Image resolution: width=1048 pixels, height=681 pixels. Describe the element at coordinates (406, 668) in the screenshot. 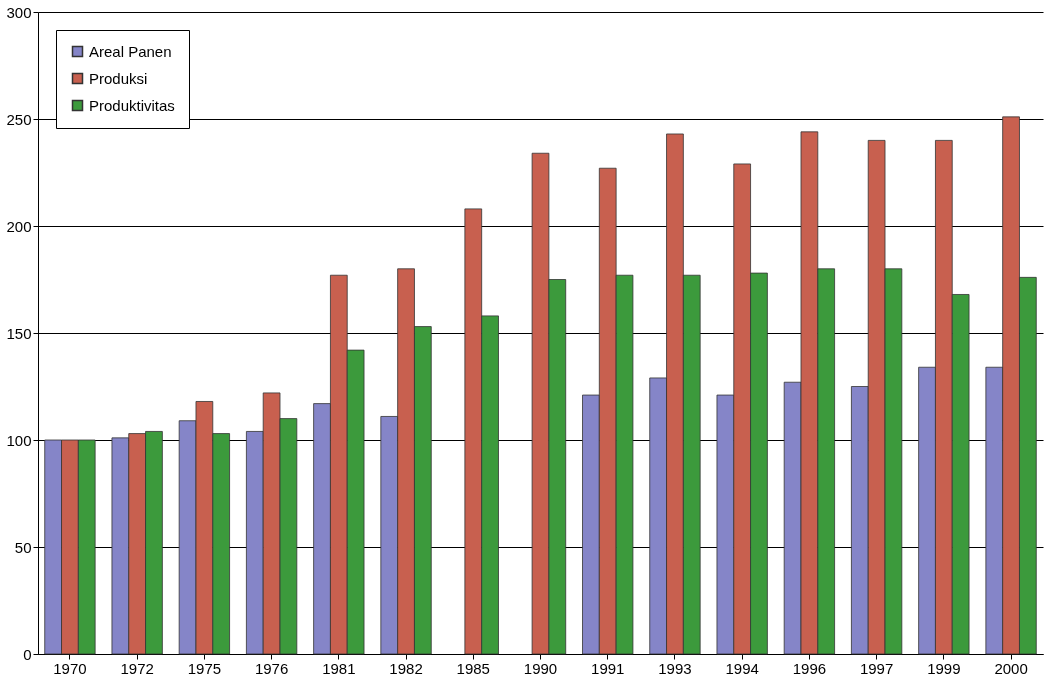

I see `x-tick-label: 1982` at that location.